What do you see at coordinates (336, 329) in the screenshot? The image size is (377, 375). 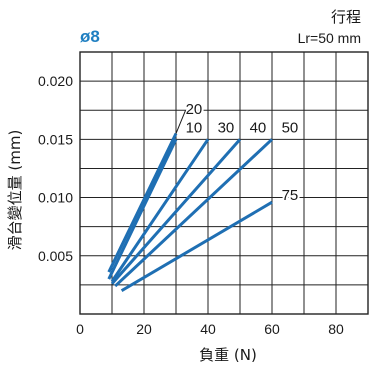 I see `x-tick-label: 80` at bounding box center [336, 329].